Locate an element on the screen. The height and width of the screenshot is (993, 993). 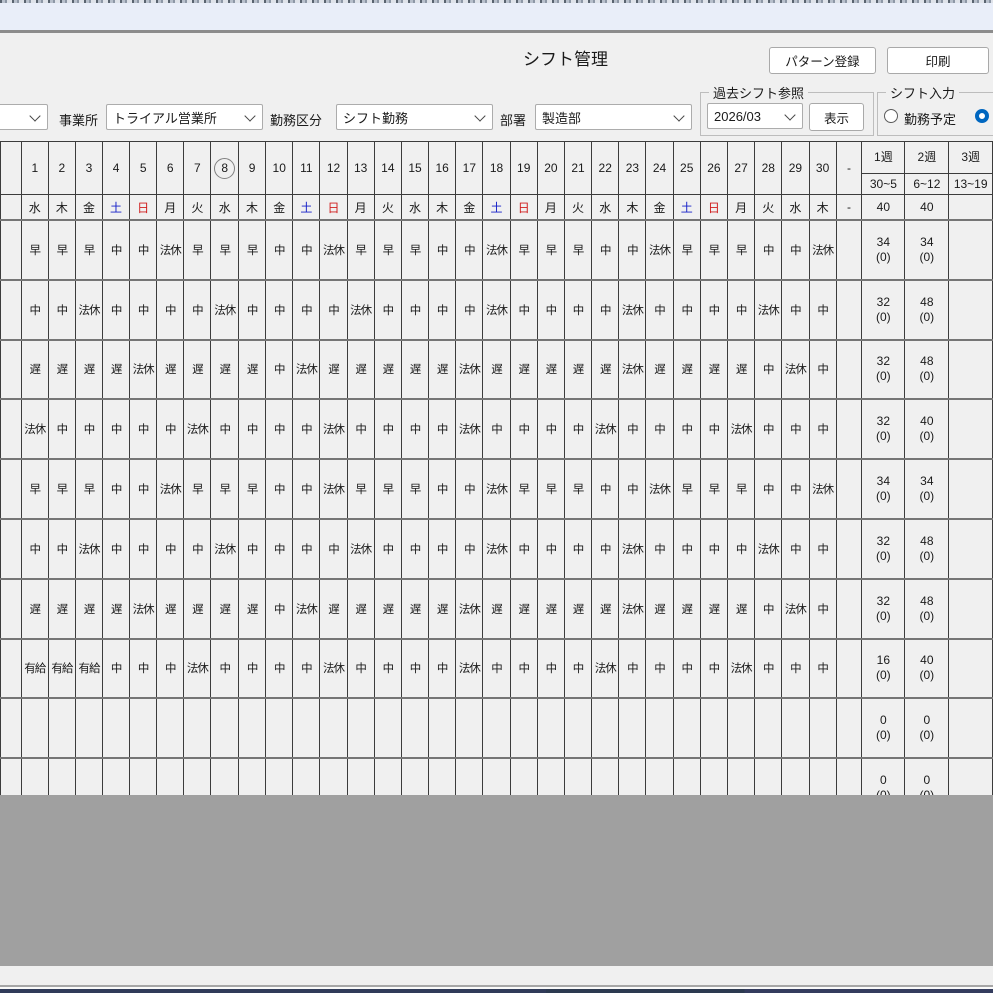
shift-cell: 有給 is located at coordinates (89, 668).